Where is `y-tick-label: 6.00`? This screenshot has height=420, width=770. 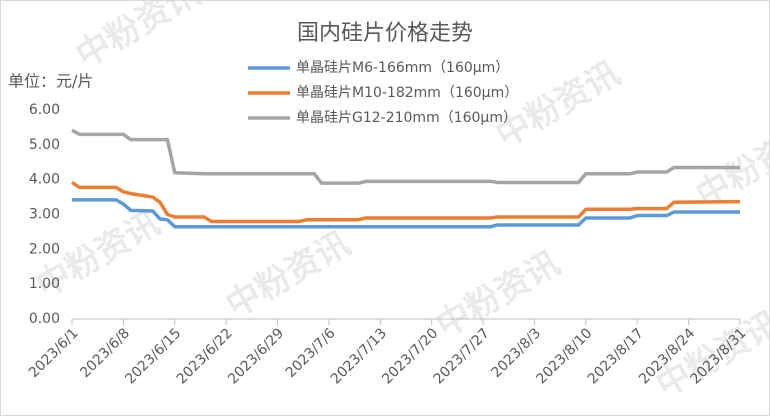
y-tick-label: 6.00 is located at coordinates (44, 110).